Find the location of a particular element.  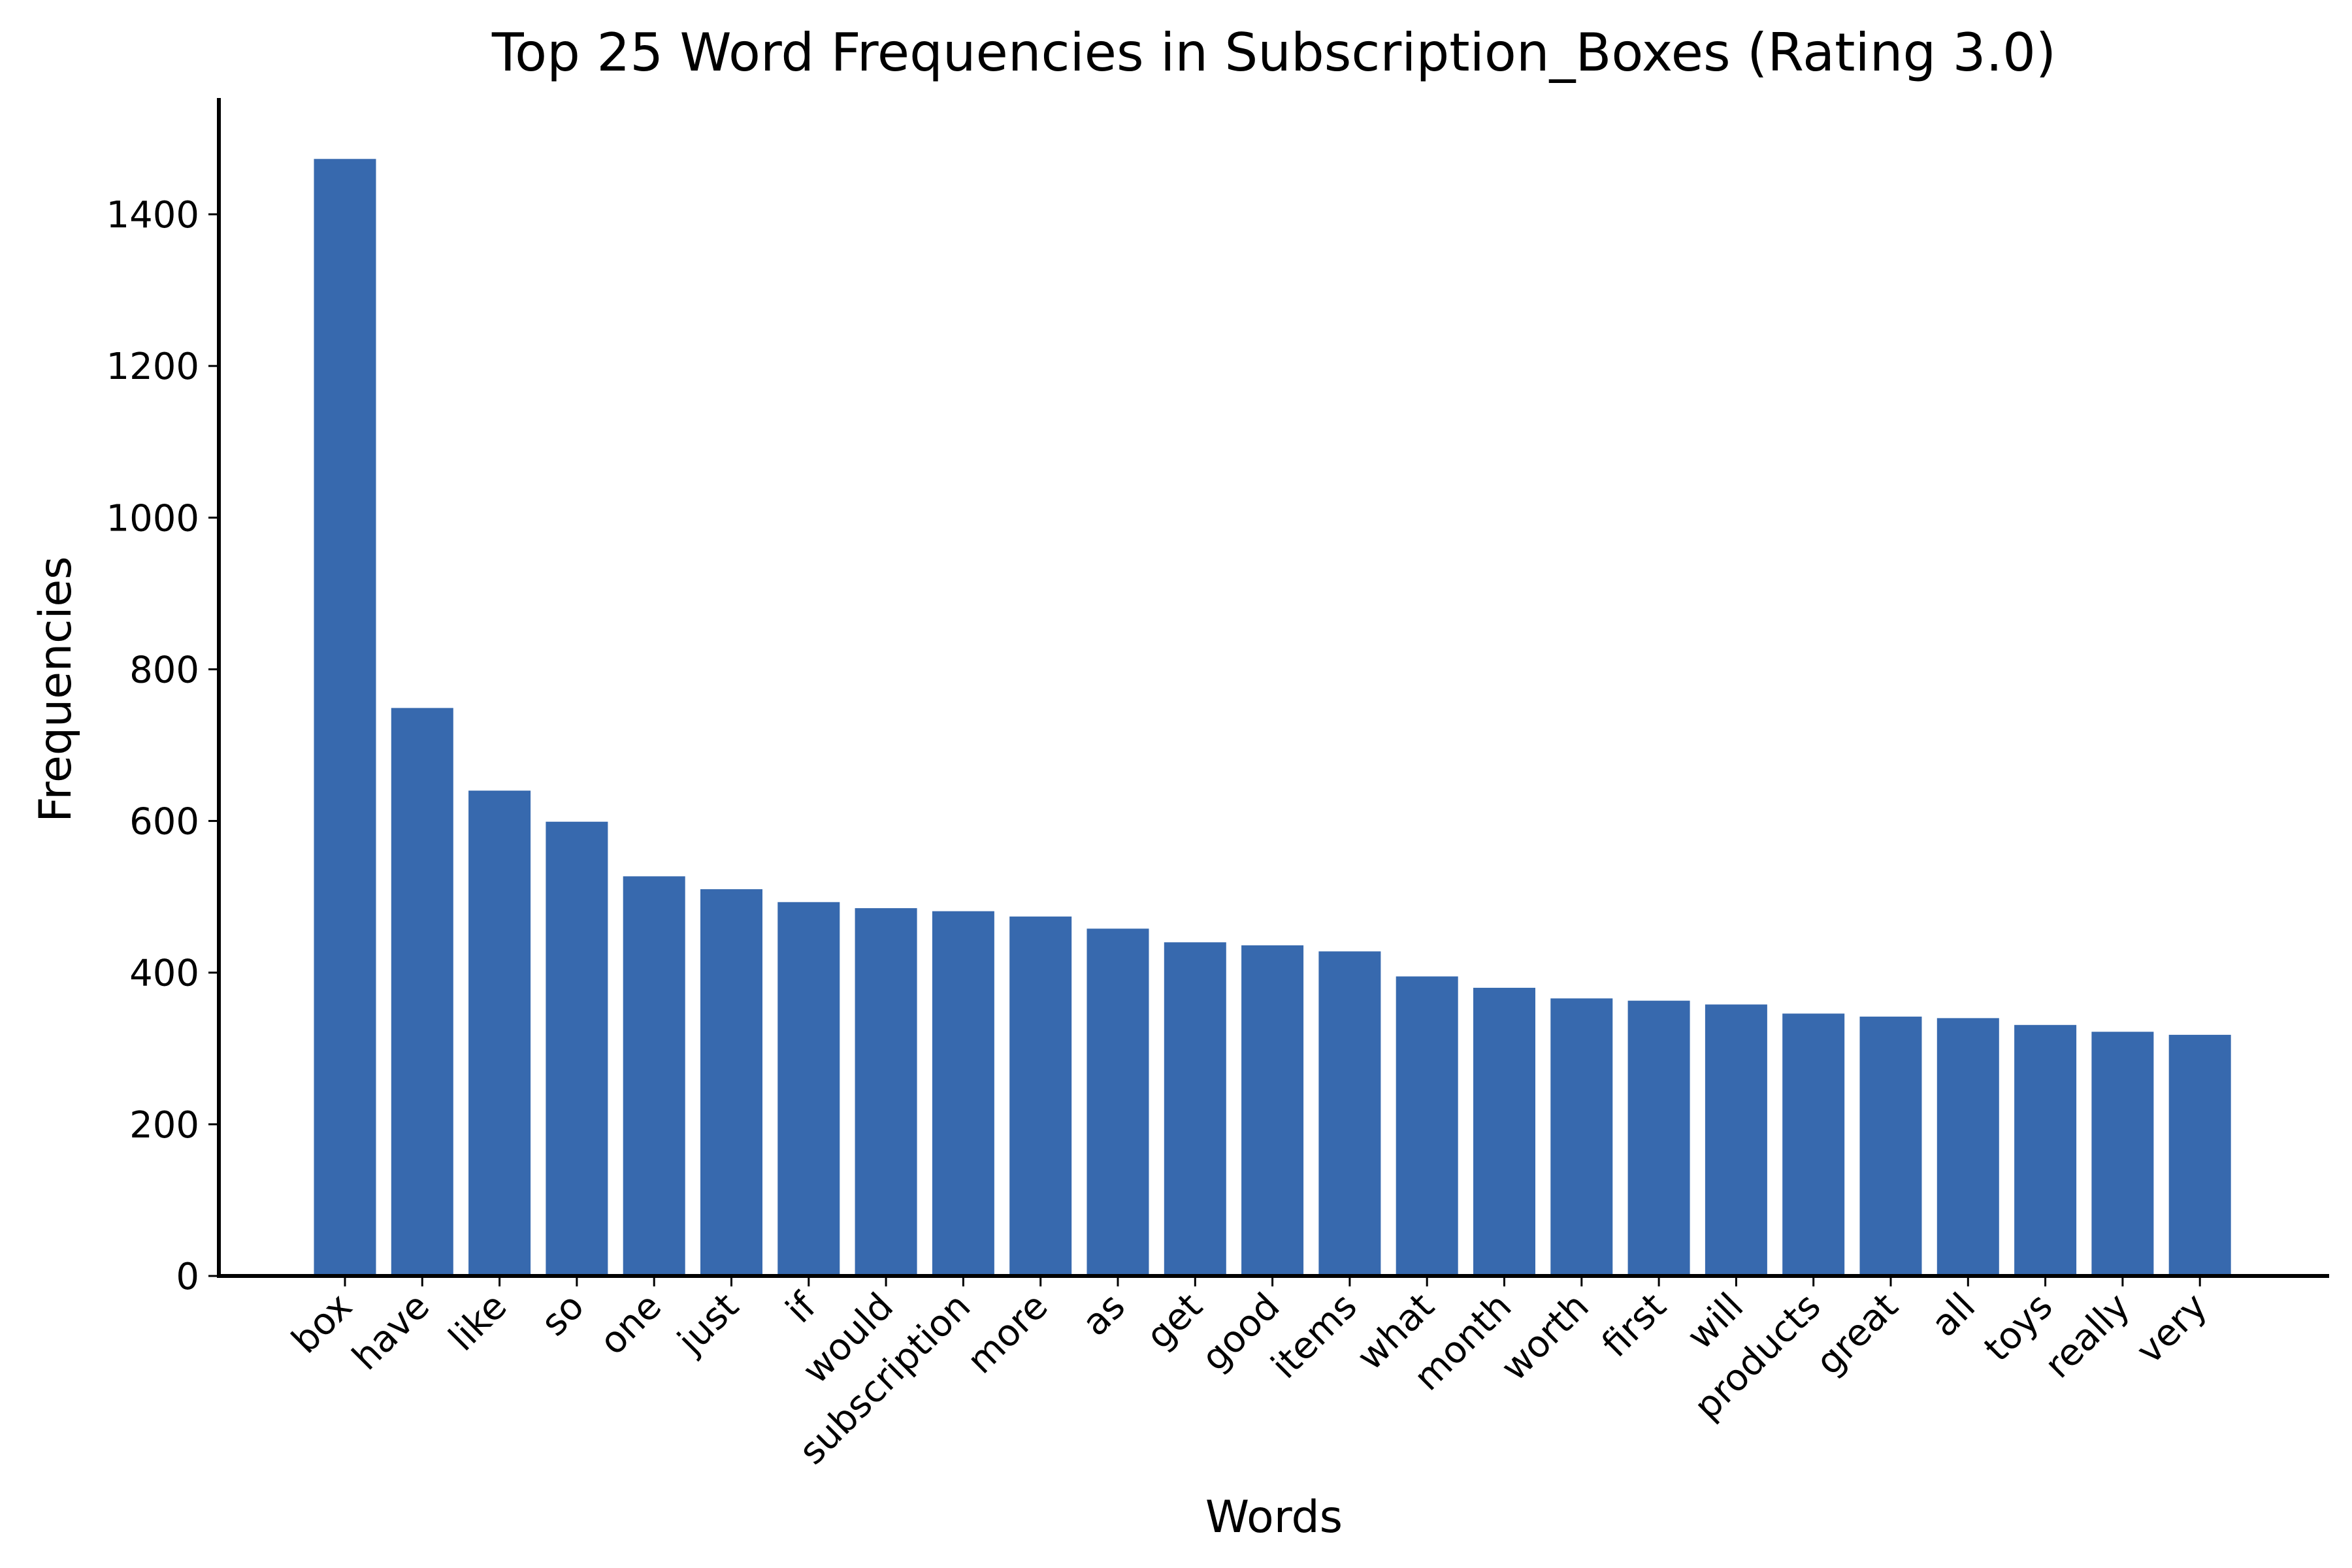

x-tick-label: as is located at coordinates (1104, 1315).